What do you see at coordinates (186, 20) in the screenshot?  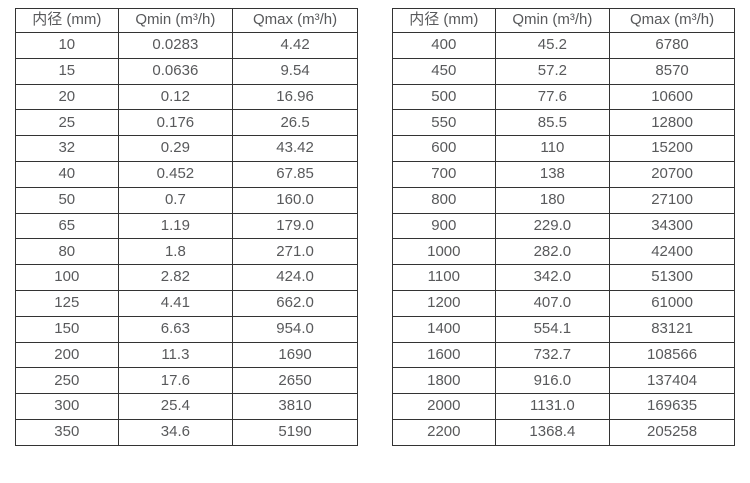 I see `header-row: 内径 (mm) Qmin (m³/h) Qmax (m³/h)` at bounding box center [186, 20].